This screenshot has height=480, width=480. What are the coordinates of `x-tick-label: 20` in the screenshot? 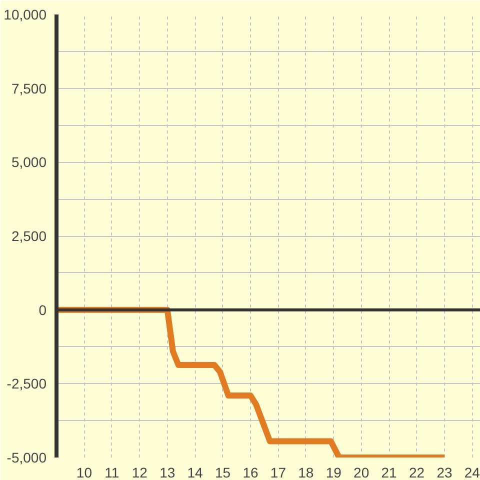 It's located at (362, 472).